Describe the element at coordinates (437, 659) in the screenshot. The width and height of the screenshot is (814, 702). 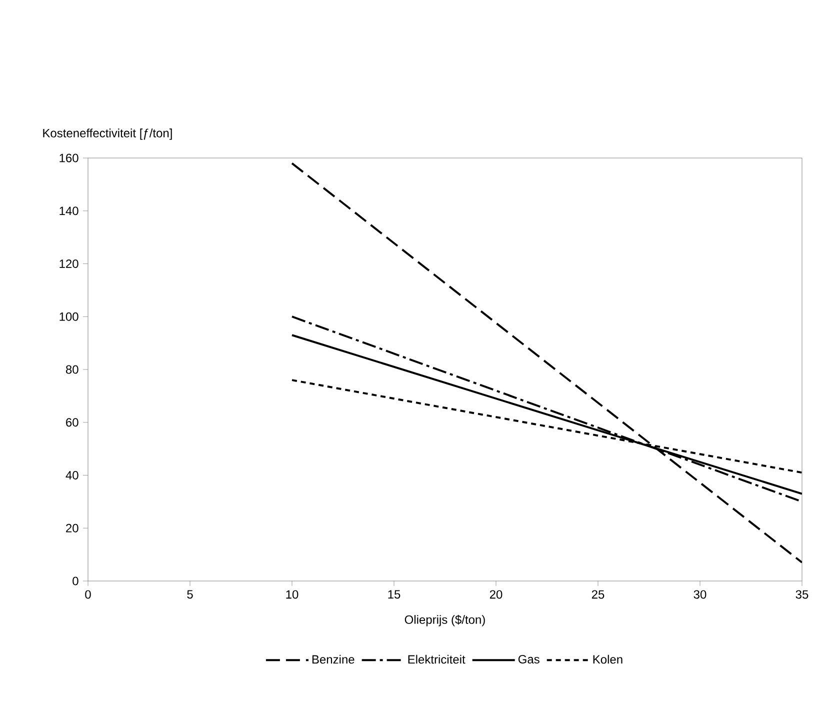
I see `legend-label: Elektriciteit` at that location.